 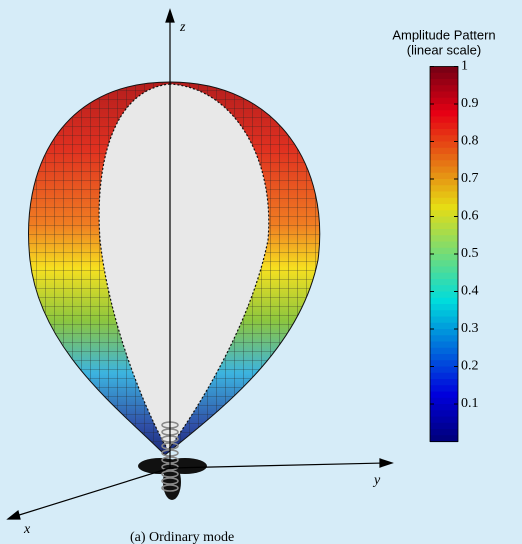 What do you see at coordinates (470, 328) in the screenshot?
I see `colorbar-tick-label: 0.3` at bounding box center [470, 328].